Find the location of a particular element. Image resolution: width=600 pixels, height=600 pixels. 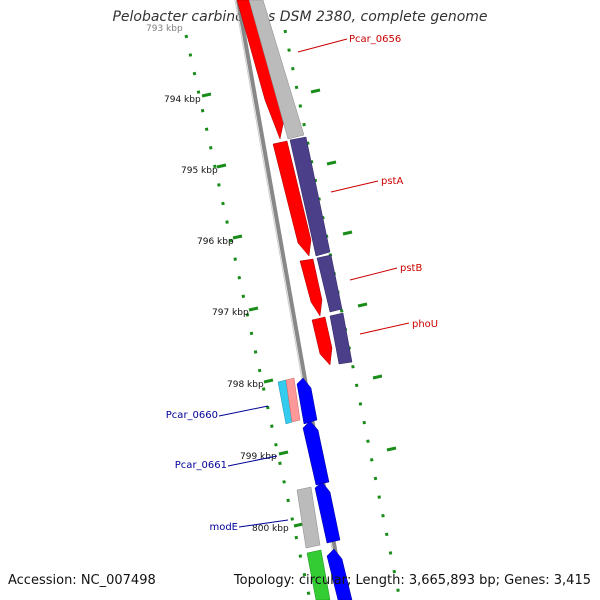

cds-reverse-track is located at coordinates (324, 488).